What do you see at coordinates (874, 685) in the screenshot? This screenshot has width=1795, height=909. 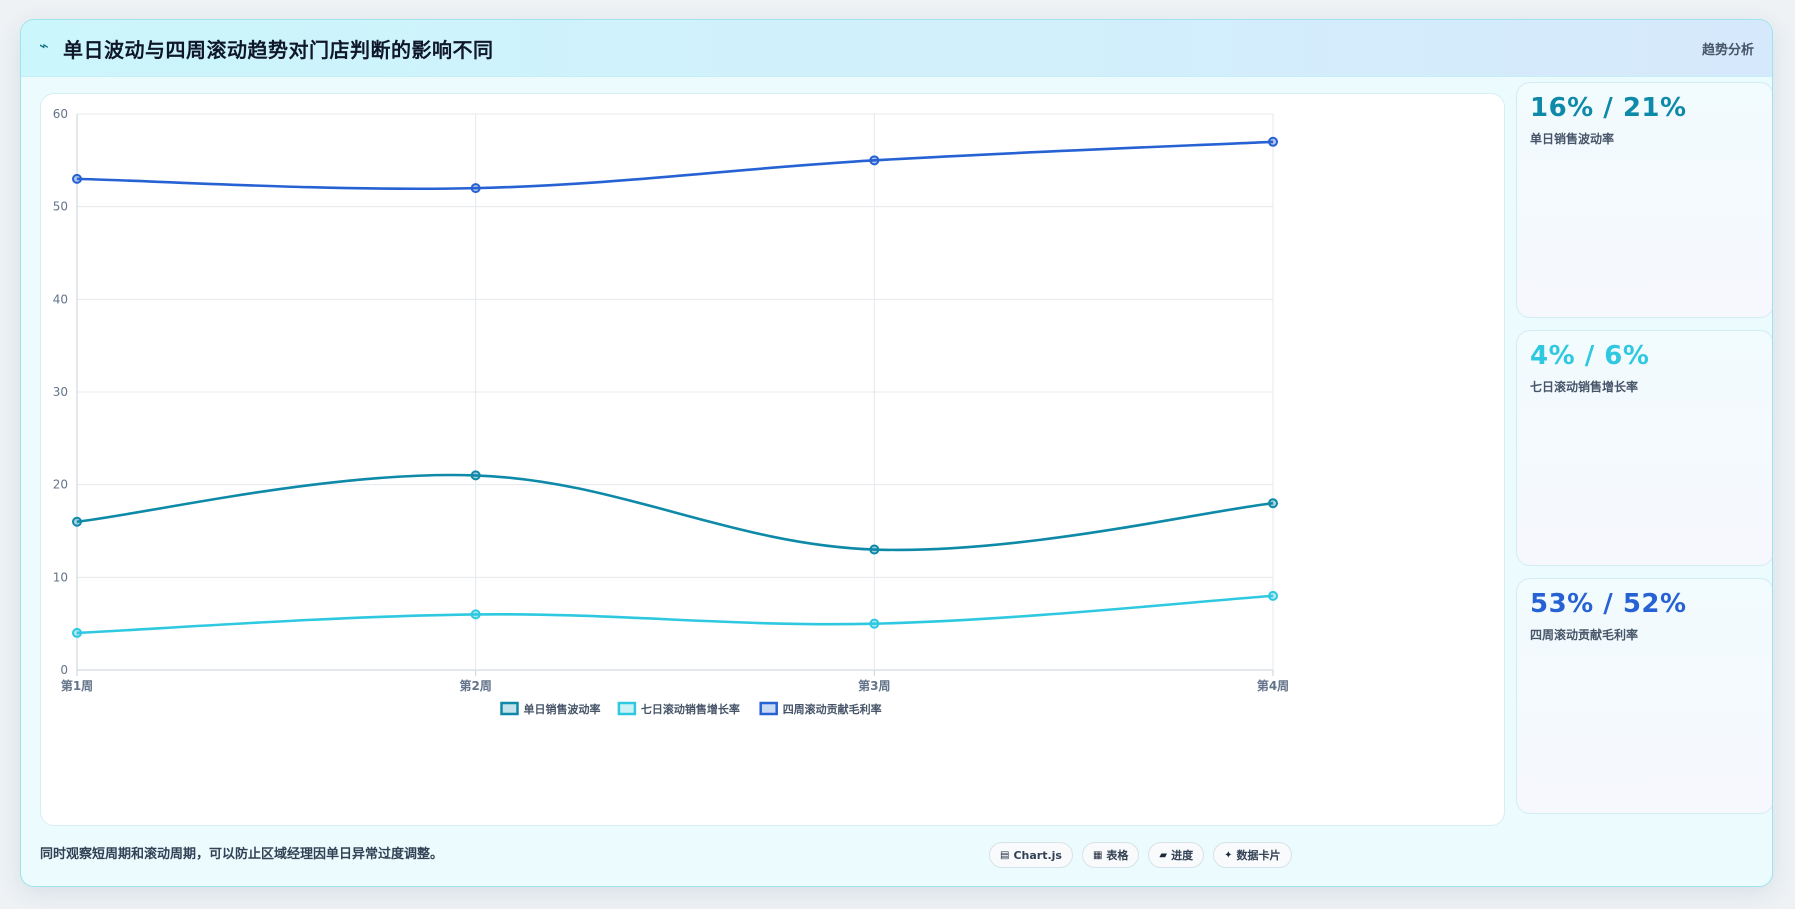 I see `x-tick-label: 第3周` at bounding box center [874, 685].